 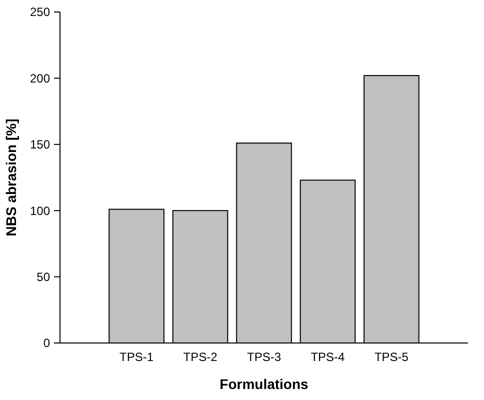 What do you see at coordinates (40, 145) in the screenshot?
I see `y-tick-label: 150` at bounding box center [40, 145].